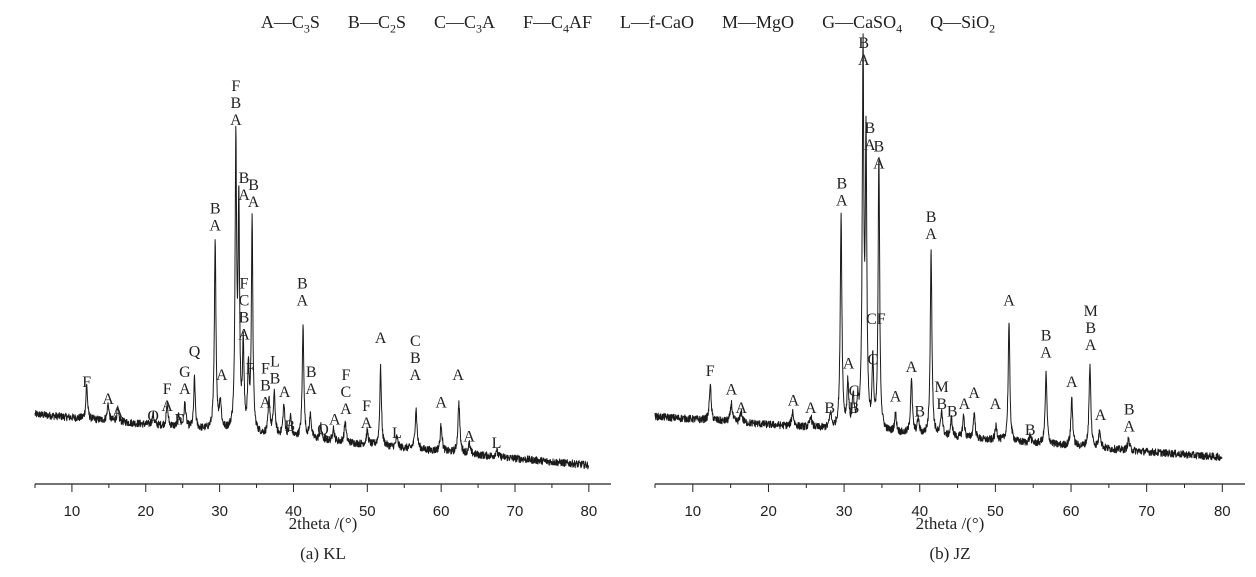  What do you see at coordinates (185, 372) in the screenshot?
I see `peak-label: G` at bounding box center [185, 372].